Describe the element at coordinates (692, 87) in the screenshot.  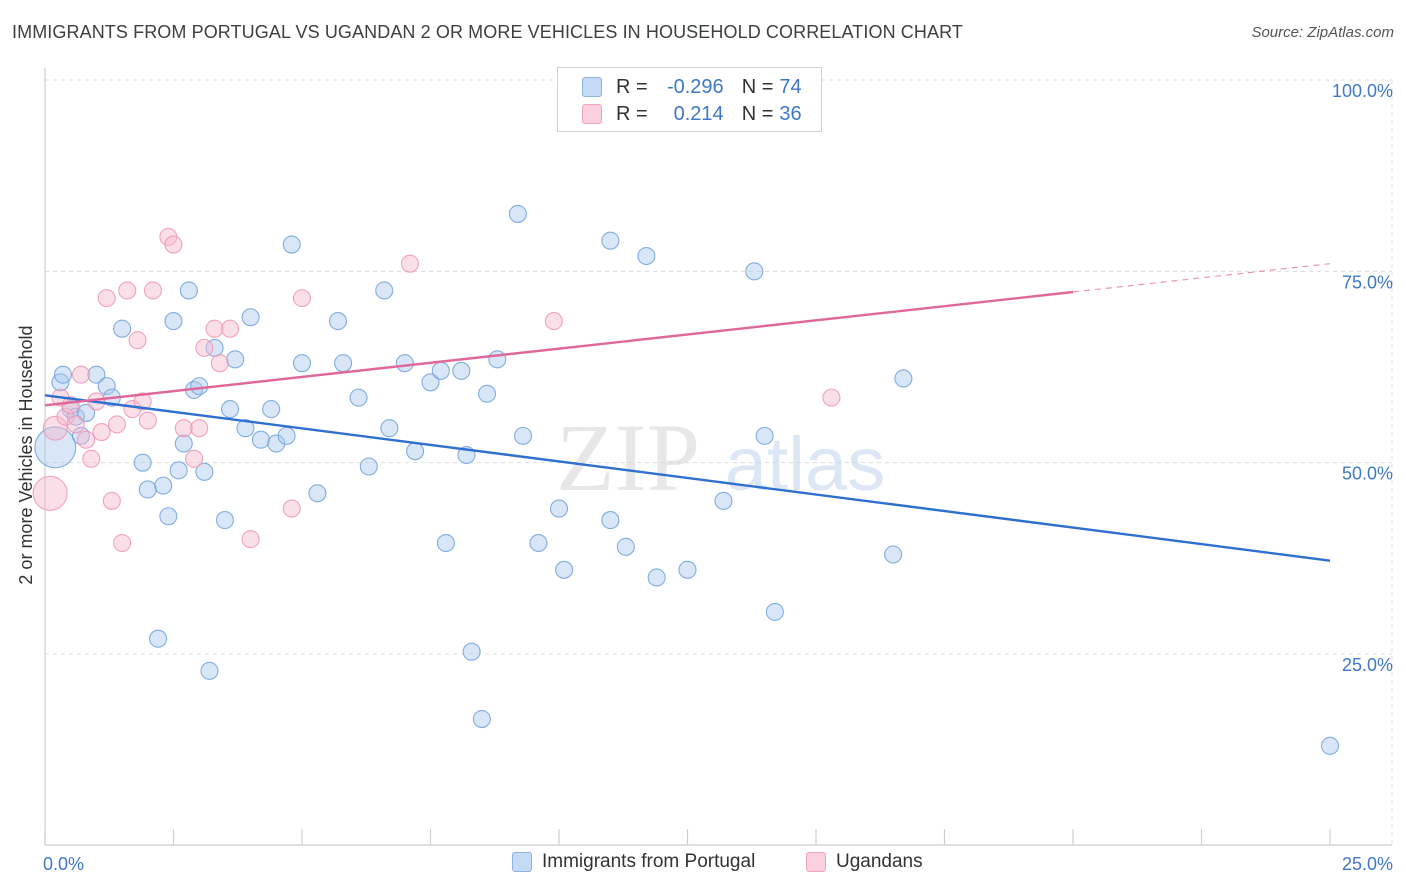
I see `legend-row-portugal: R = -0.296 N = 74` at that location.